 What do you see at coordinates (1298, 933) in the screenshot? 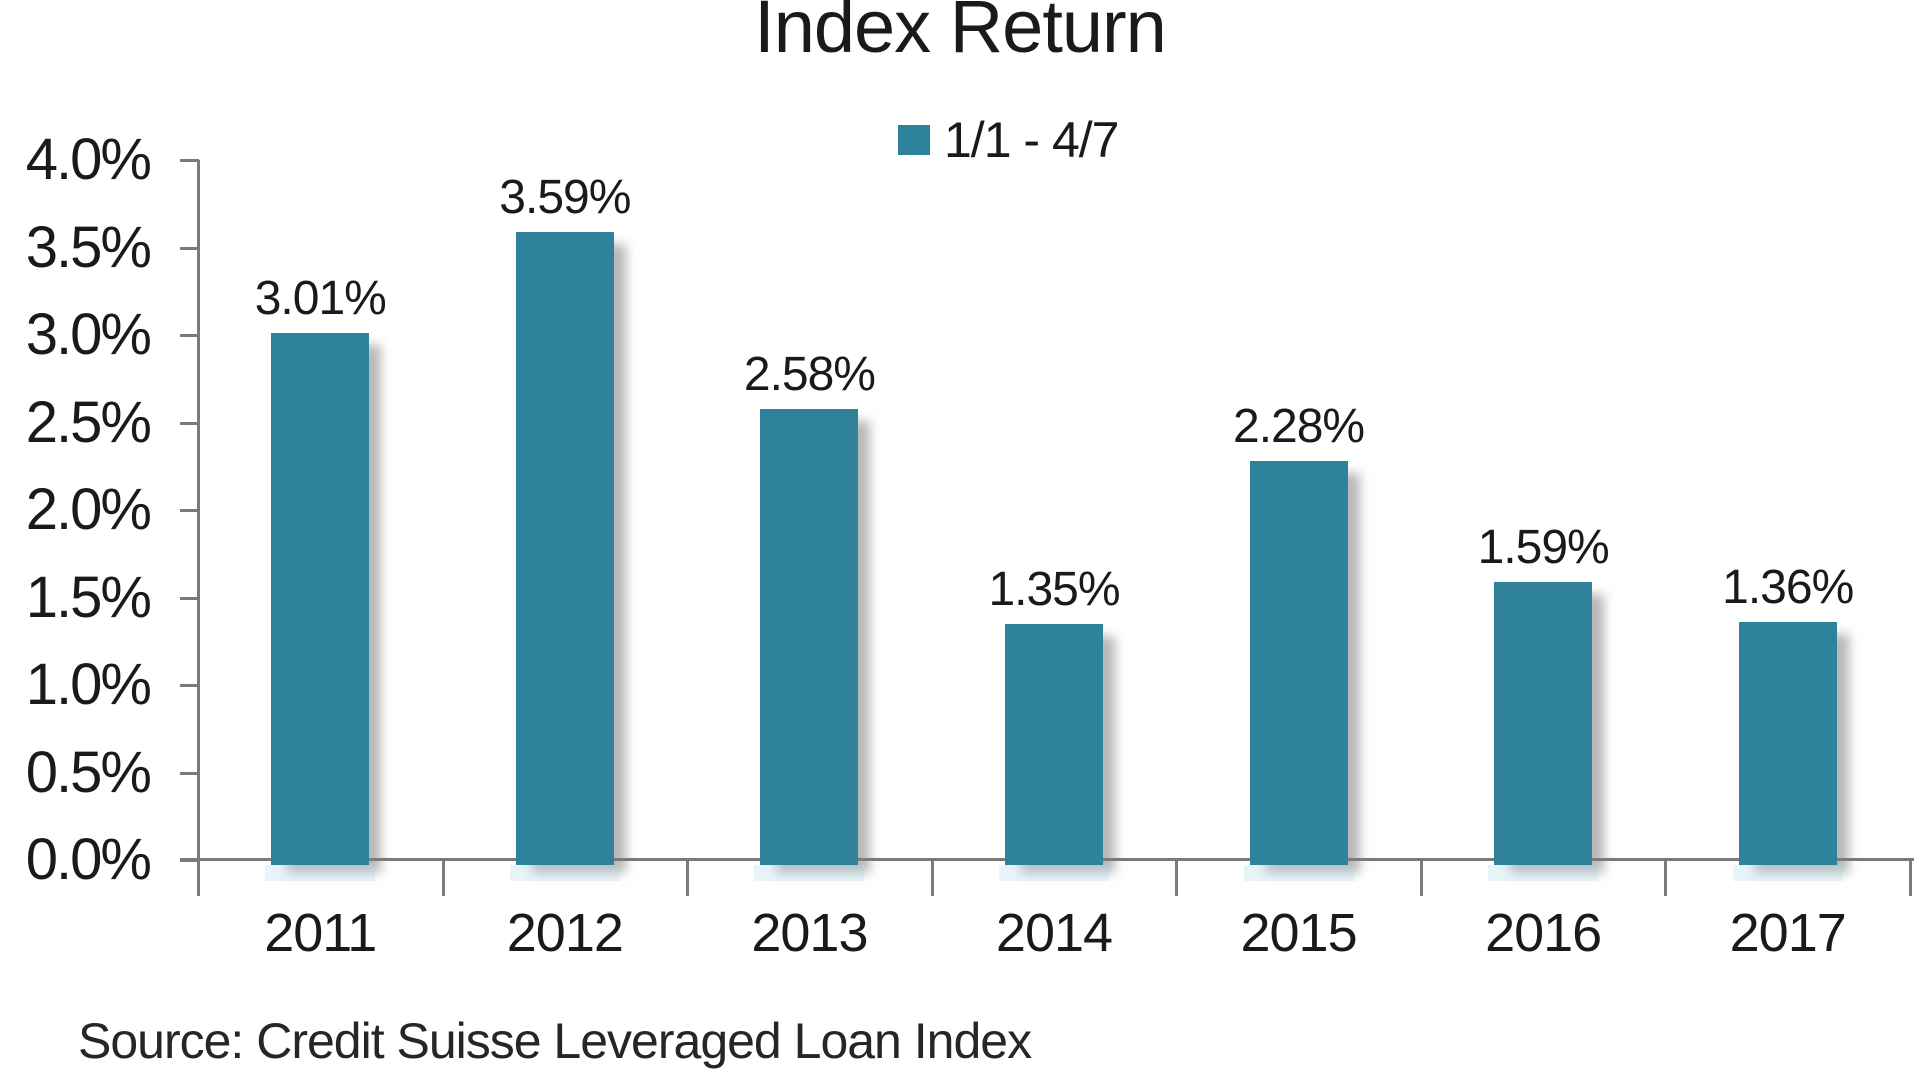
I see `x-axis-category-label: 2015` at bounding box center [1298, 933].